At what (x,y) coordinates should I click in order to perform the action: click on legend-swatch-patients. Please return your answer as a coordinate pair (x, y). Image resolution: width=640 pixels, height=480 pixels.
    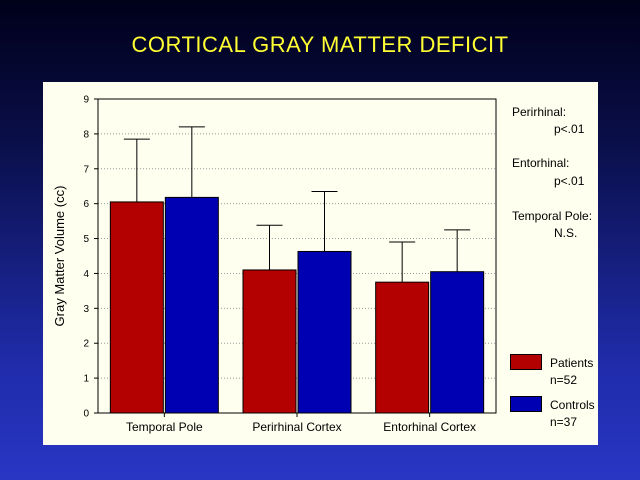
    Looking at the image, I should click on (526, 362).